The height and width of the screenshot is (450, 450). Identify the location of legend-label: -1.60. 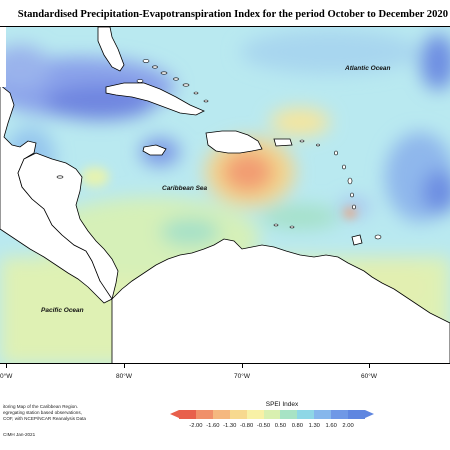
(213, 426).